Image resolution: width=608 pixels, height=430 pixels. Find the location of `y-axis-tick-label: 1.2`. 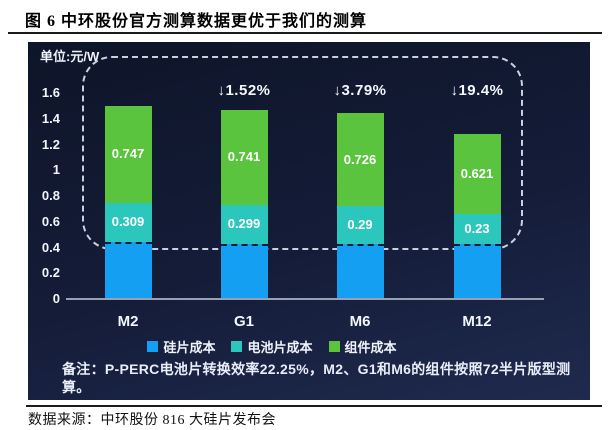

y-axis-tick-label: 1.2 is located at coordinates (50, 144).